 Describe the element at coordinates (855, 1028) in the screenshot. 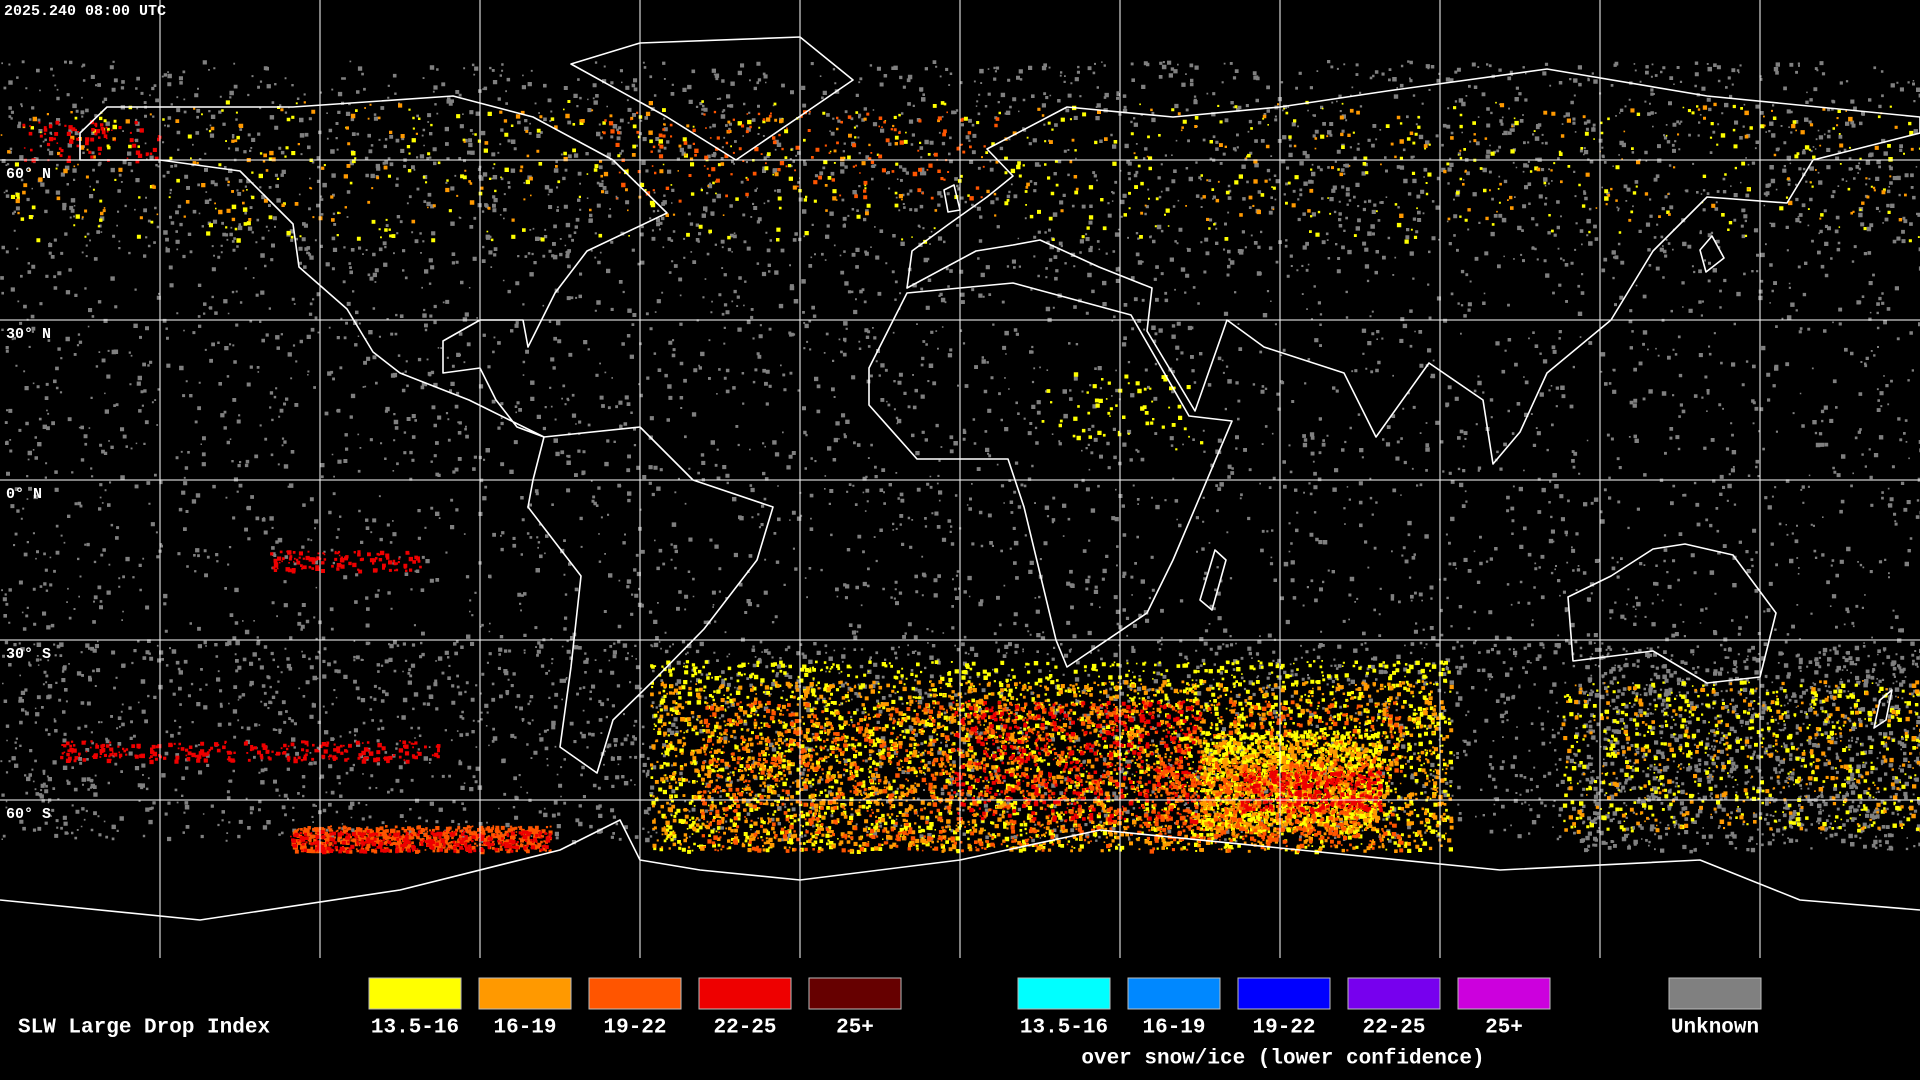

I see `liquid-label: 25+` at that location.